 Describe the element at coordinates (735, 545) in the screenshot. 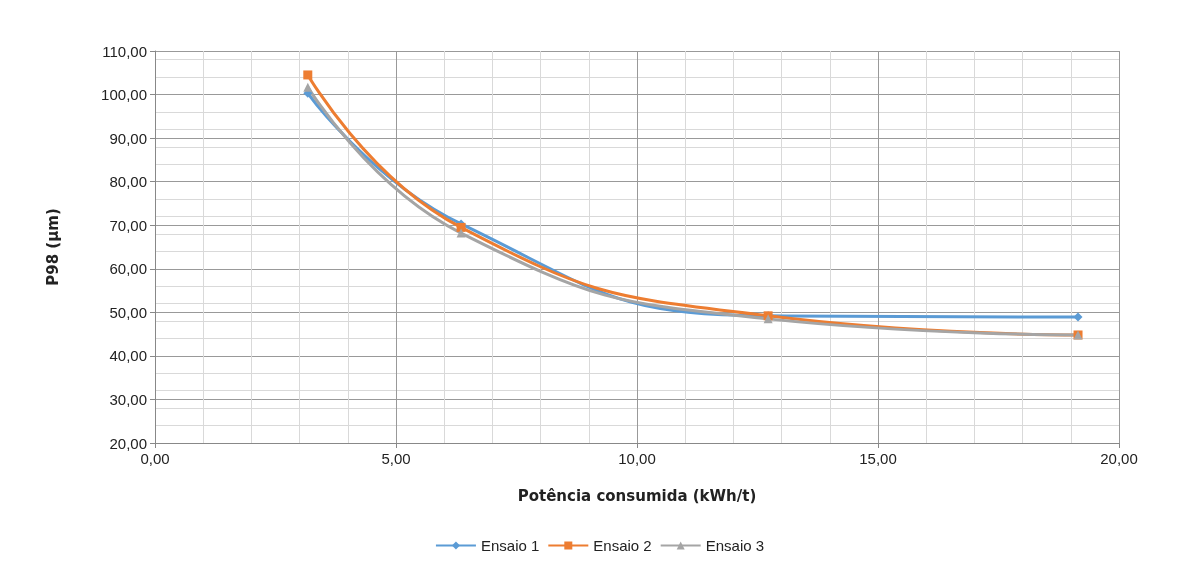

I see `legend-label: Ensaio 3` at that location.